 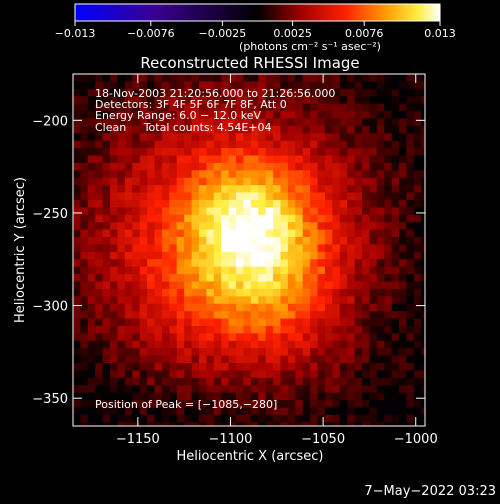 What do you see at coordinates (416, 439) in the screenshot?
I see `x-tick-label: −1000` at bounding box center [416, 439].